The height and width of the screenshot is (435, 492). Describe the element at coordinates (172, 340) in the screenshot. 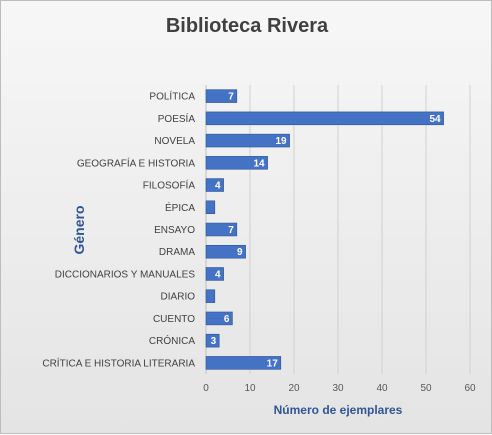

I see `category-label: CRÓNICA` at that location.